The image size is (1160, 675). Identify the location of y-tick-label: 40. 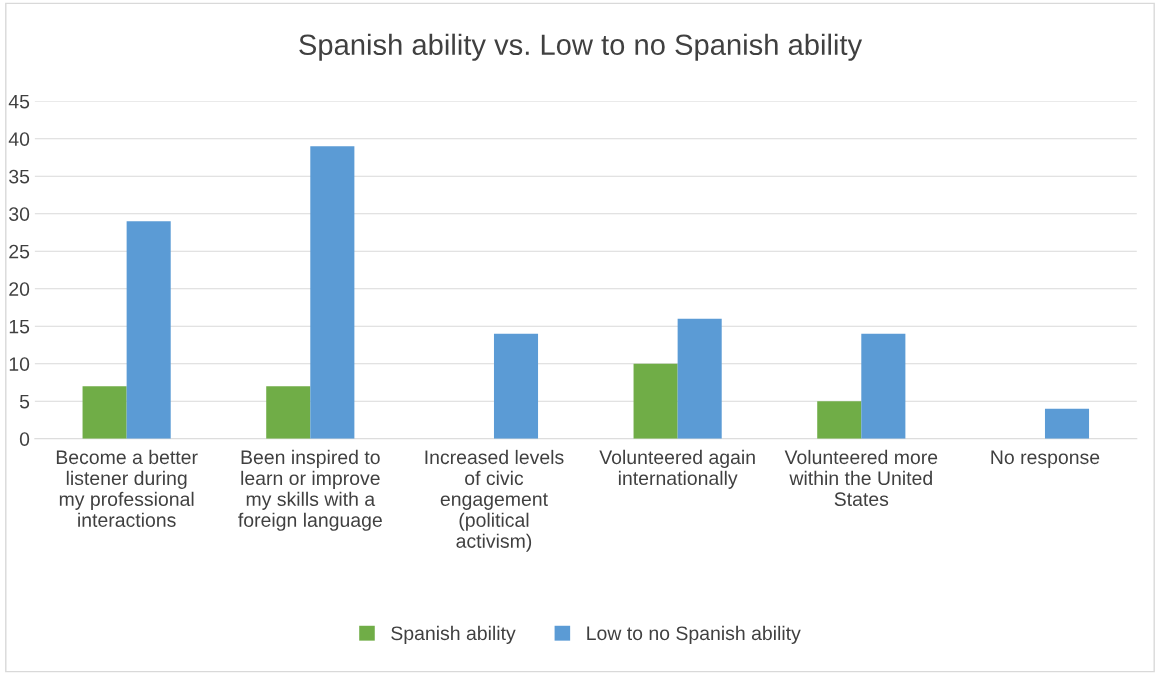
(19, 139).